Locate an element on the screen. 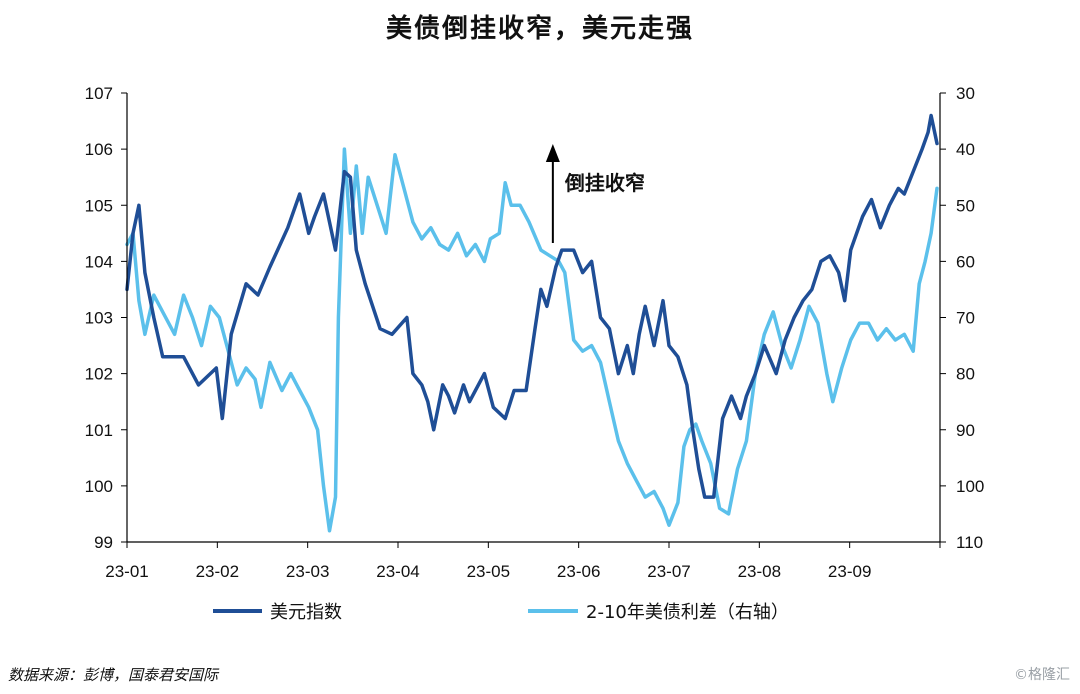  y-right-tick-label: 50 is located at coordinates (965, 205).